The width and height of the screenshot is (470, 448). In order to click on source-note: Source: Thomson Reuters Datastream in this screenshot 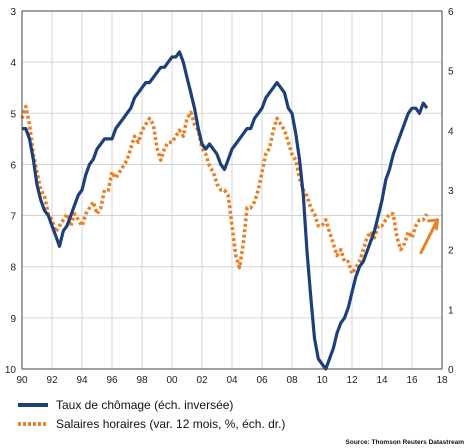, I will do `click(405, 442)`.